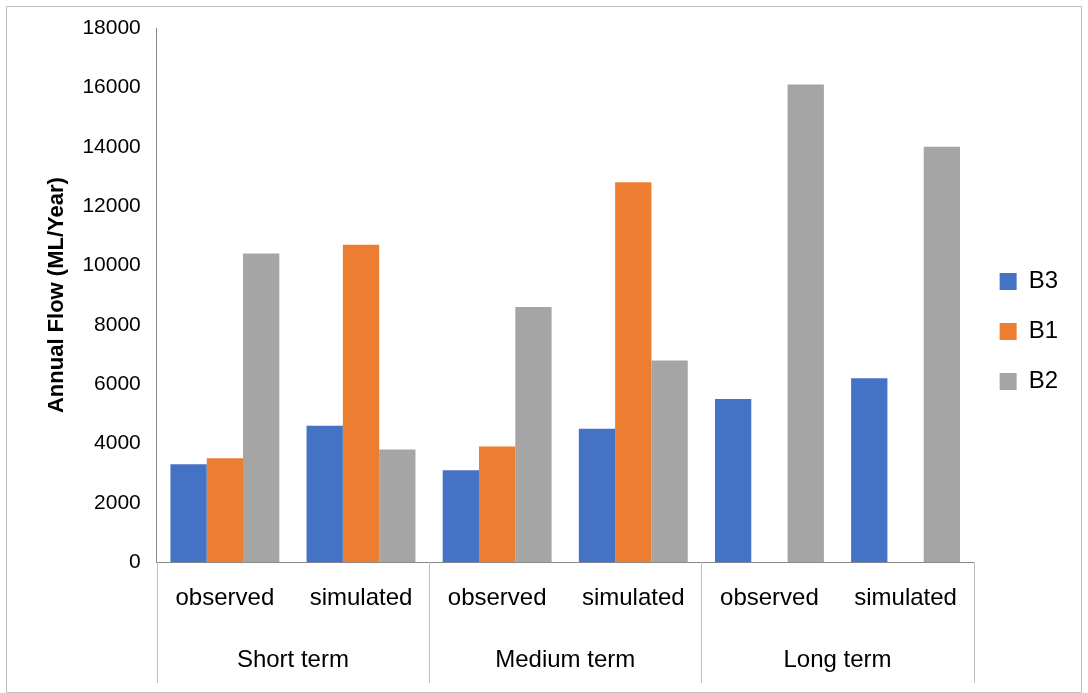 This screenshot has width=1088, height=693. I want to click on legend-label: B2, so click(1043, 380).